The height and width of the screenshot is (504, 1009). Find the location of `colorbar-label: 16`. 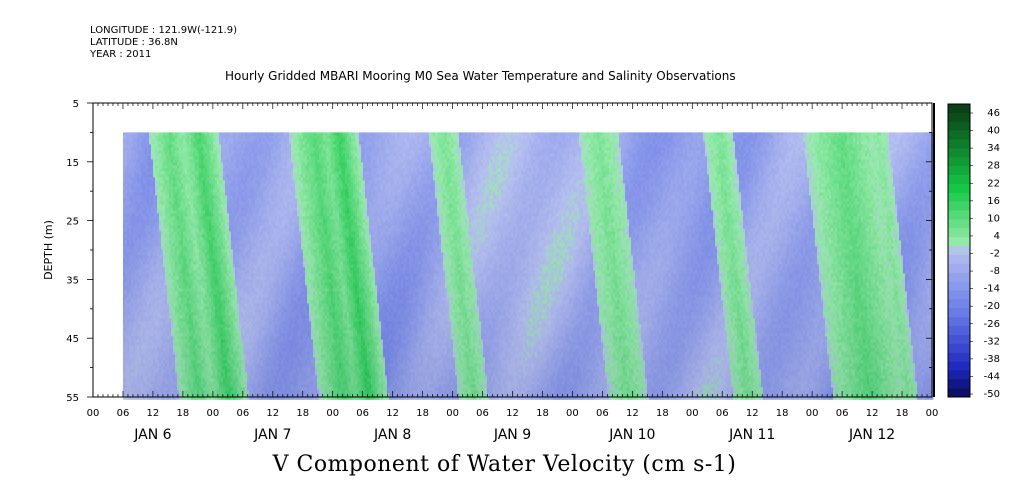

colorbar-label: 16 is located at coordinates (993, 201).